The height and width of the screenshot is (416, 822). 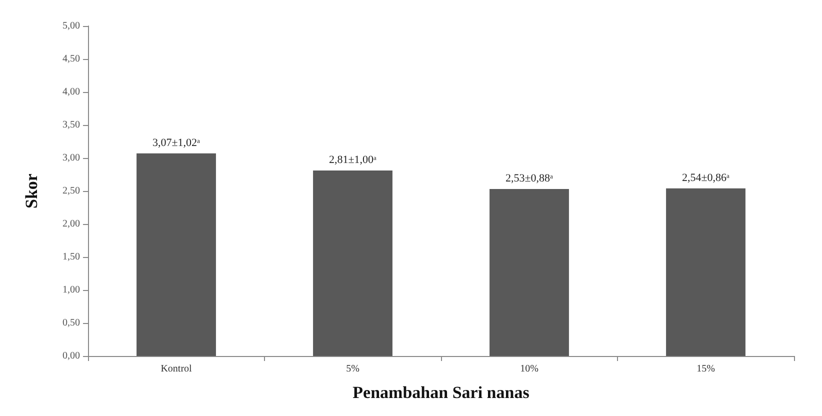 What do you see at coordinates (71, 59) in the screenshot?
I see `y-tick-label: 4,50` at bounding box center [71, 59].